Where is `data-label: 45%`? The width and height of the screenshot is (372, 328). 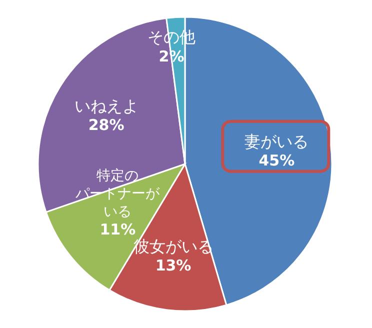 data-label: 45% is located at coordinates (276, 161).